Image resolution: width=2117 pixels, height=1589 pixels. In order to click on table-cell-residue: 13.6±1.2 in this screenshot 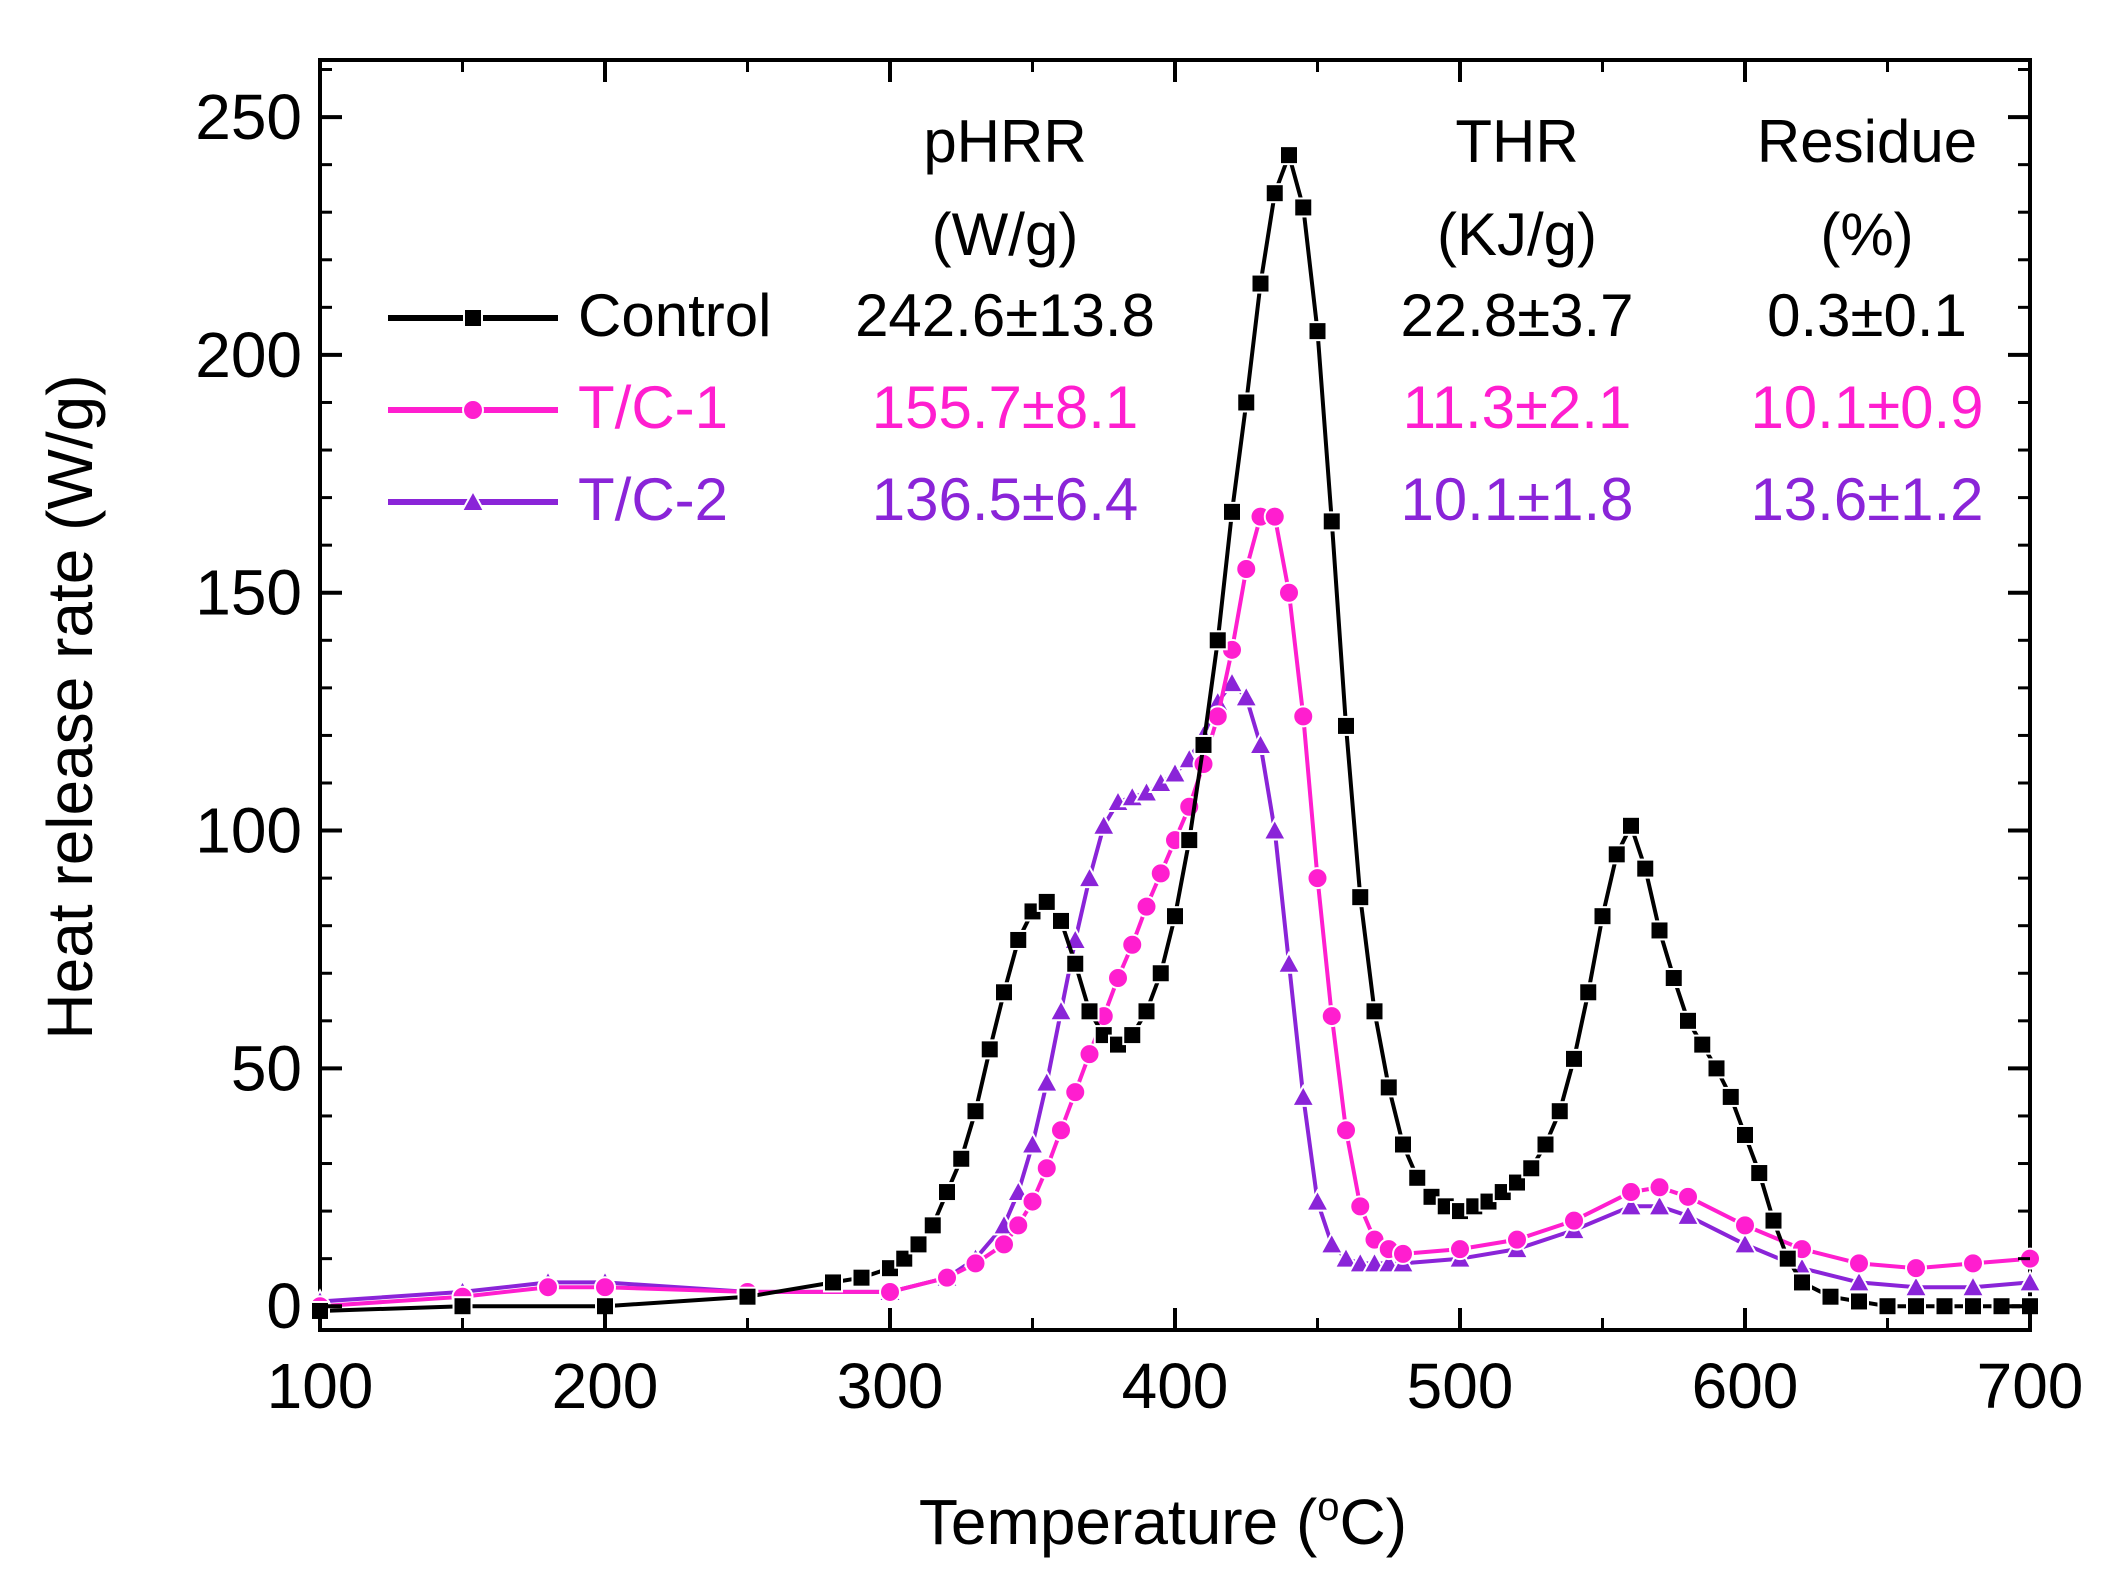, I will do `click(1866, 499)`.